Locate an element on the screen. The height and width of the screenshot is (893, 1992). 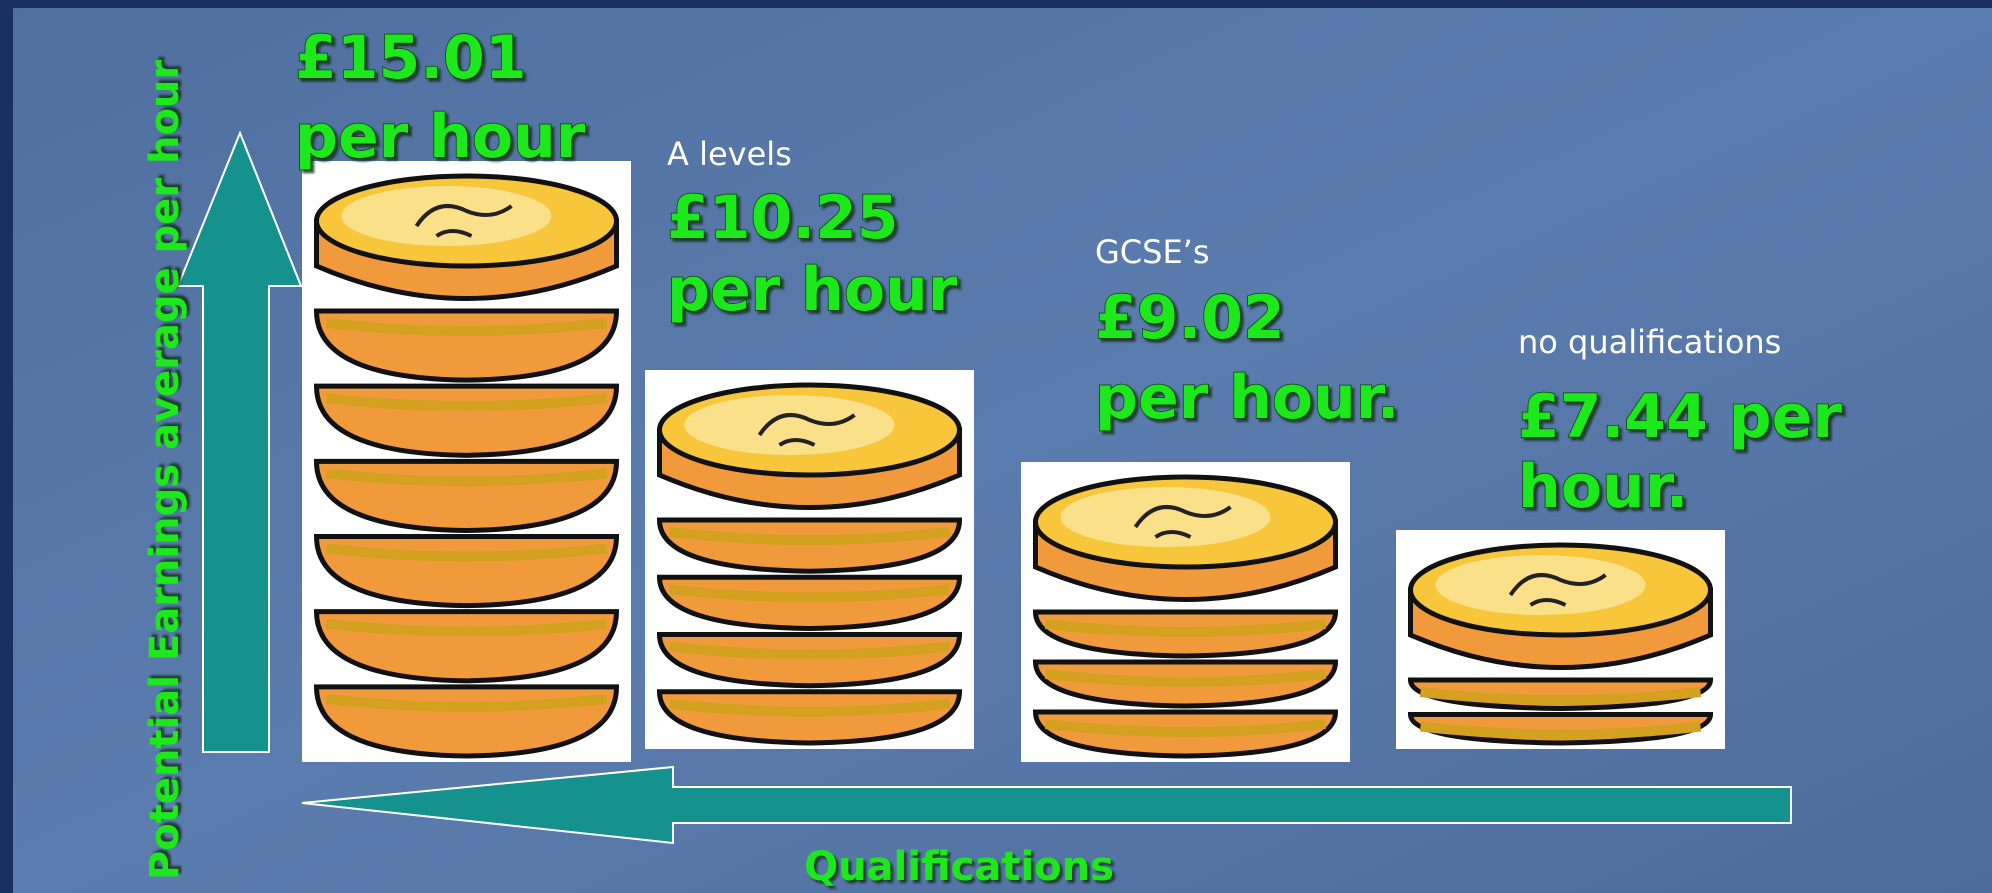
y-axis-label: Potential Earnings average per hour is located at coordinates (165, 470).